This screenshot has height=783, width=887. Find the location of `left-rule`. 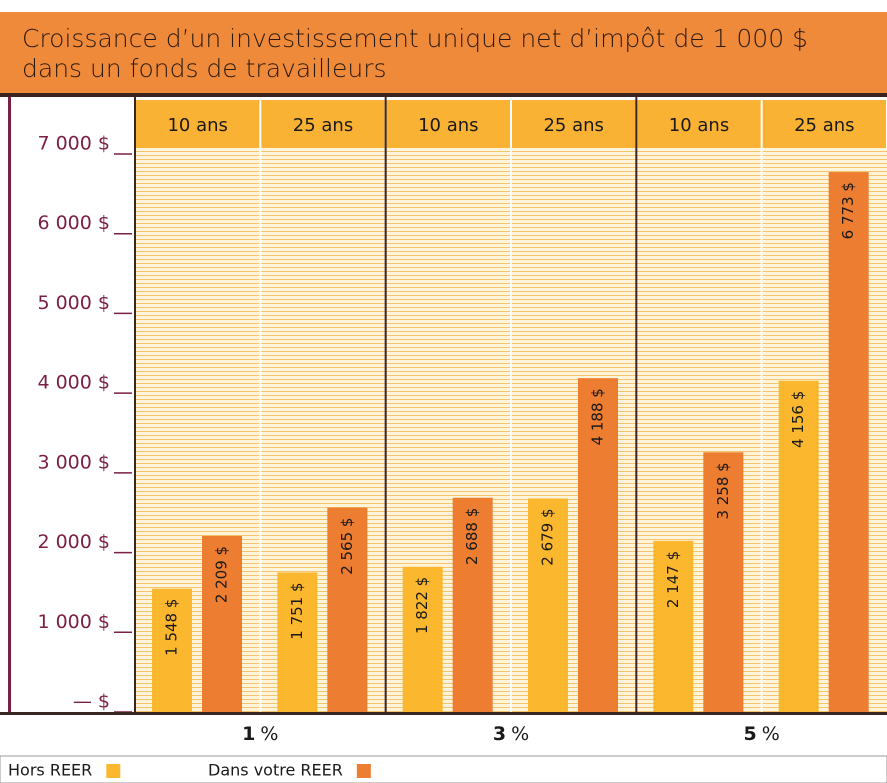

left-rule is located at coordinates (9, 405).